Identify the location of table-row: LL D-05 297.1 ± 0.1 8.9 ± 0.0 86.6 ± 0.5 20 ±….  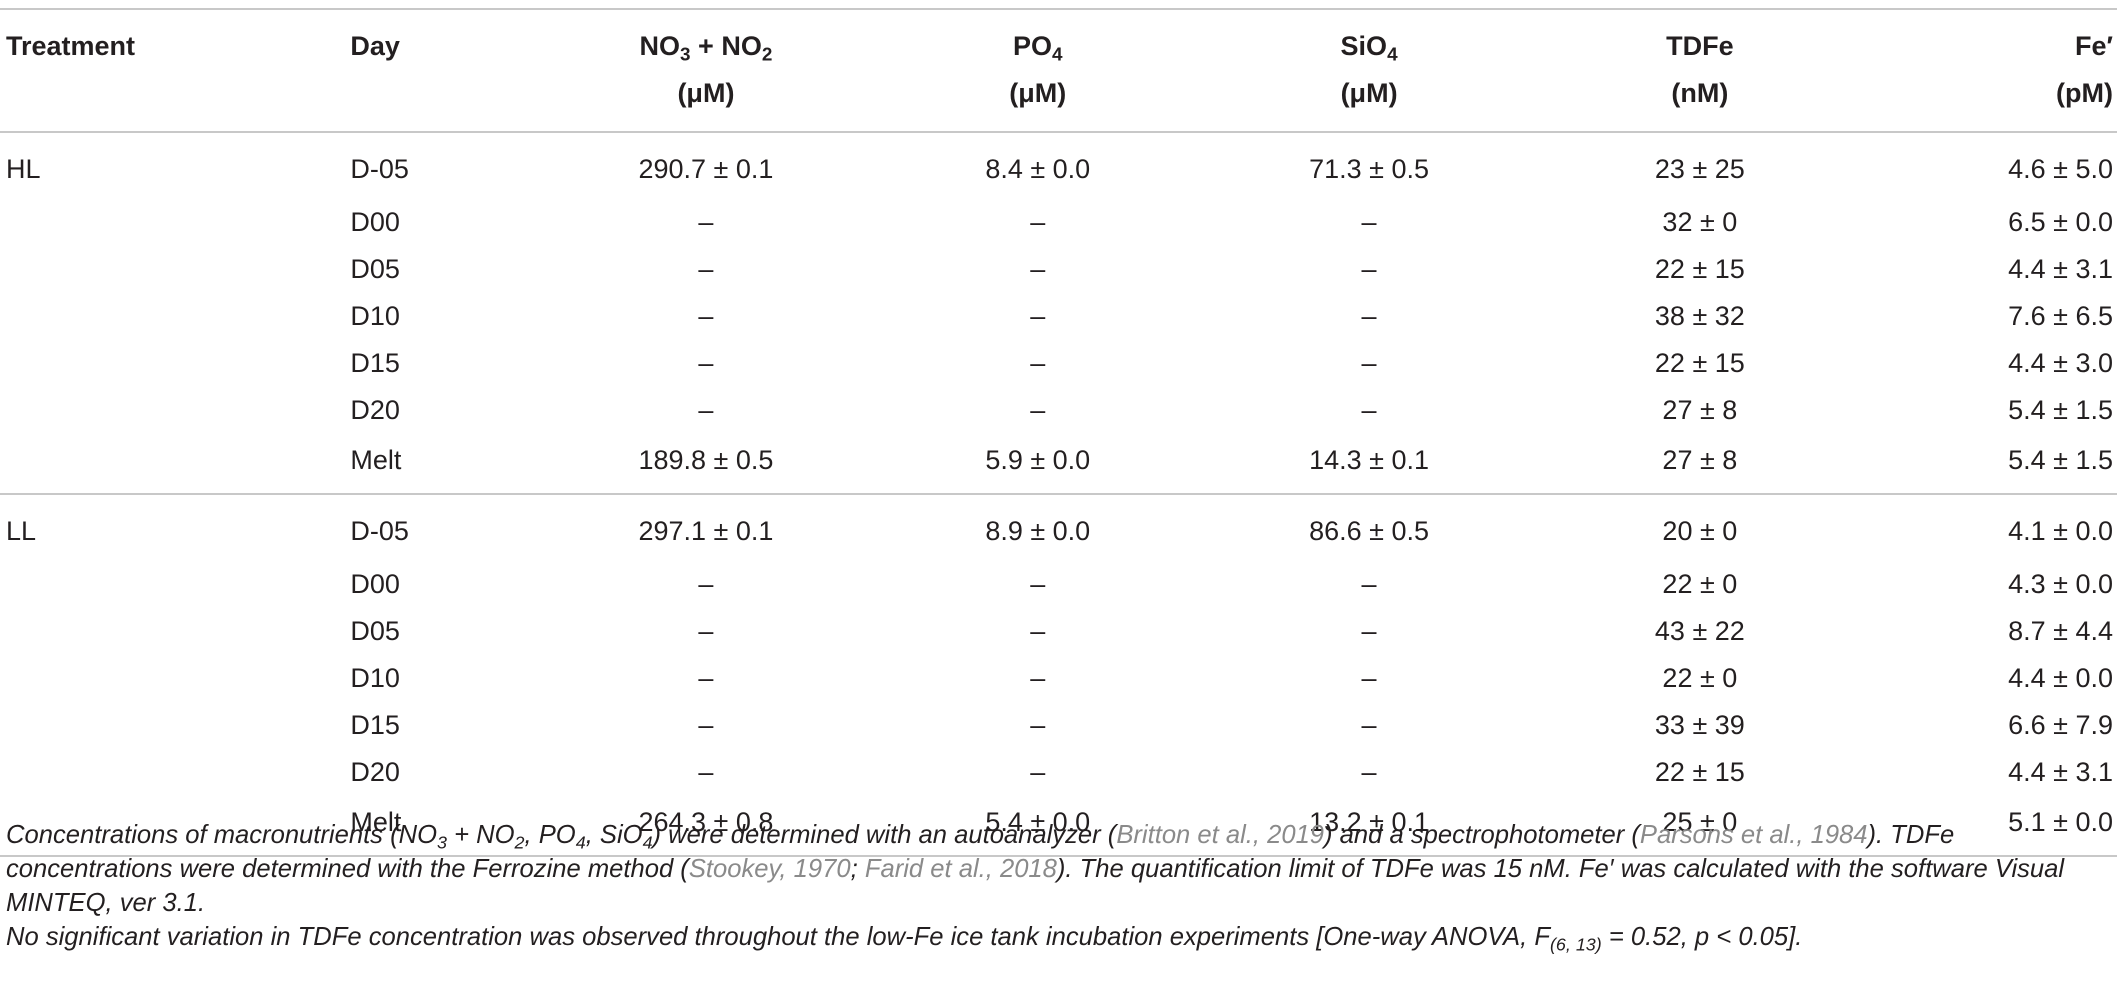
(1058, 527).